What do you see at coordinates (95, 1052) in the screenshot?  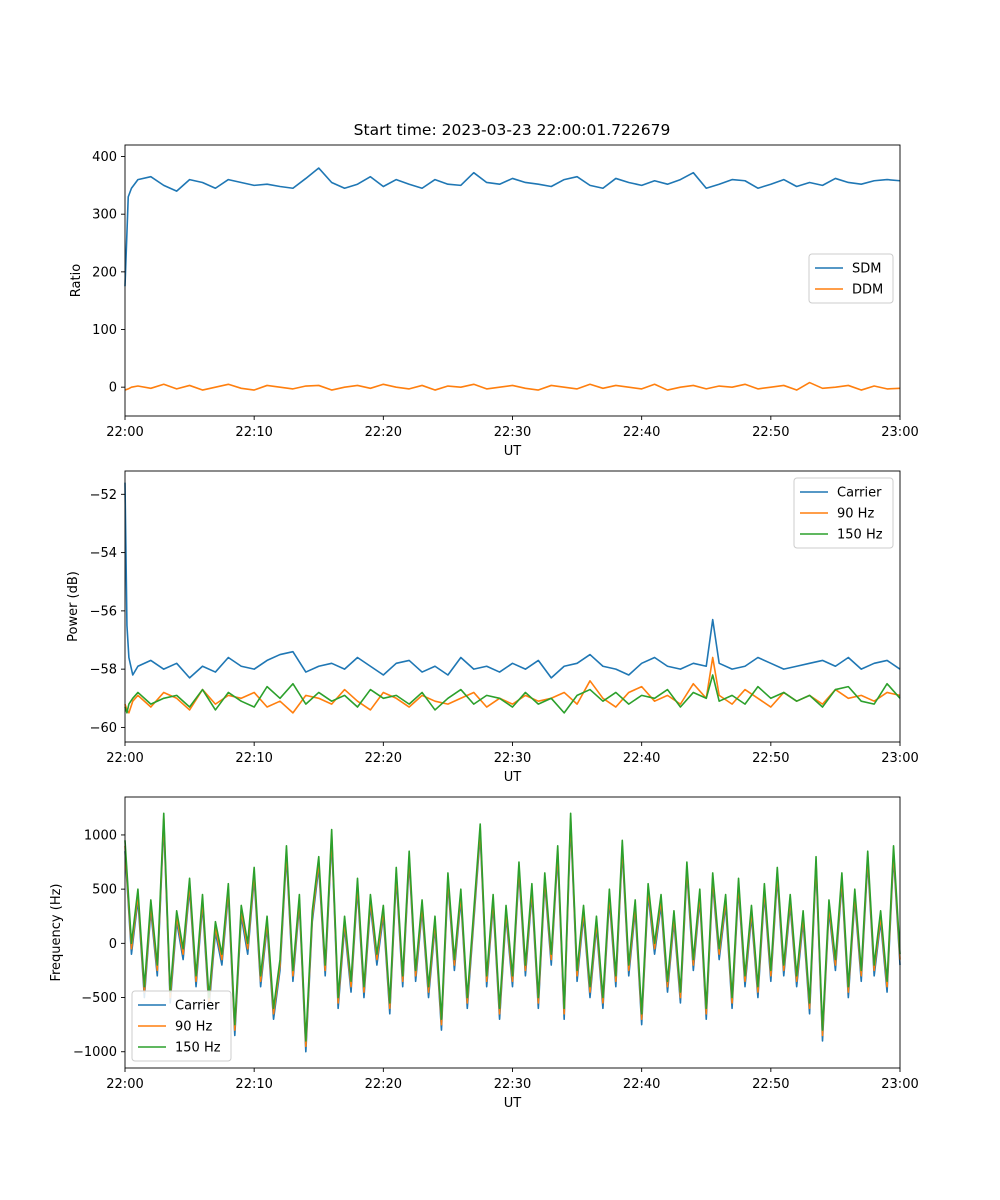 I see `y-tick-label: −1000` at bounding box center [95, 1052].